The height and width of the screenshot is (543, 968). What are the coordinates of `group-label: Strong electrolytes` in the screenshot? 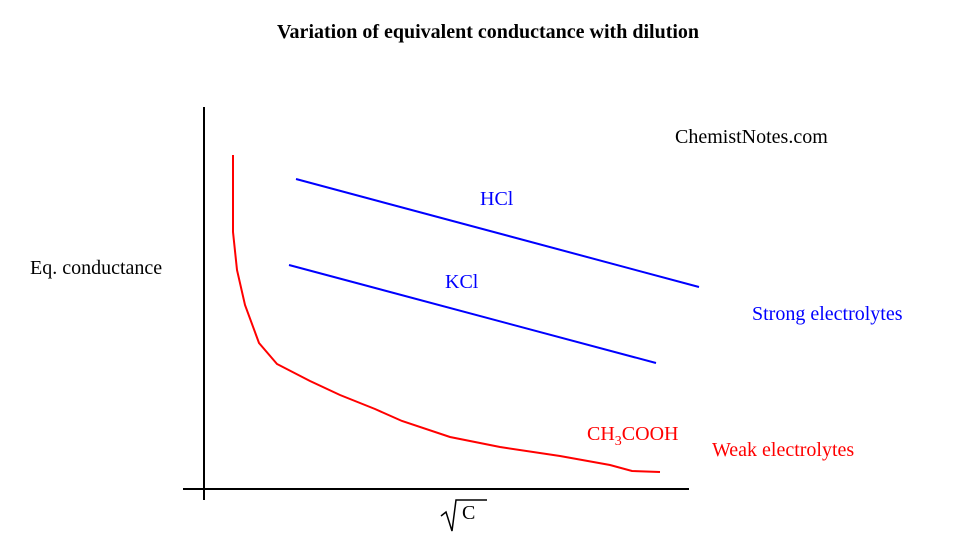 It's located at (827, 314).